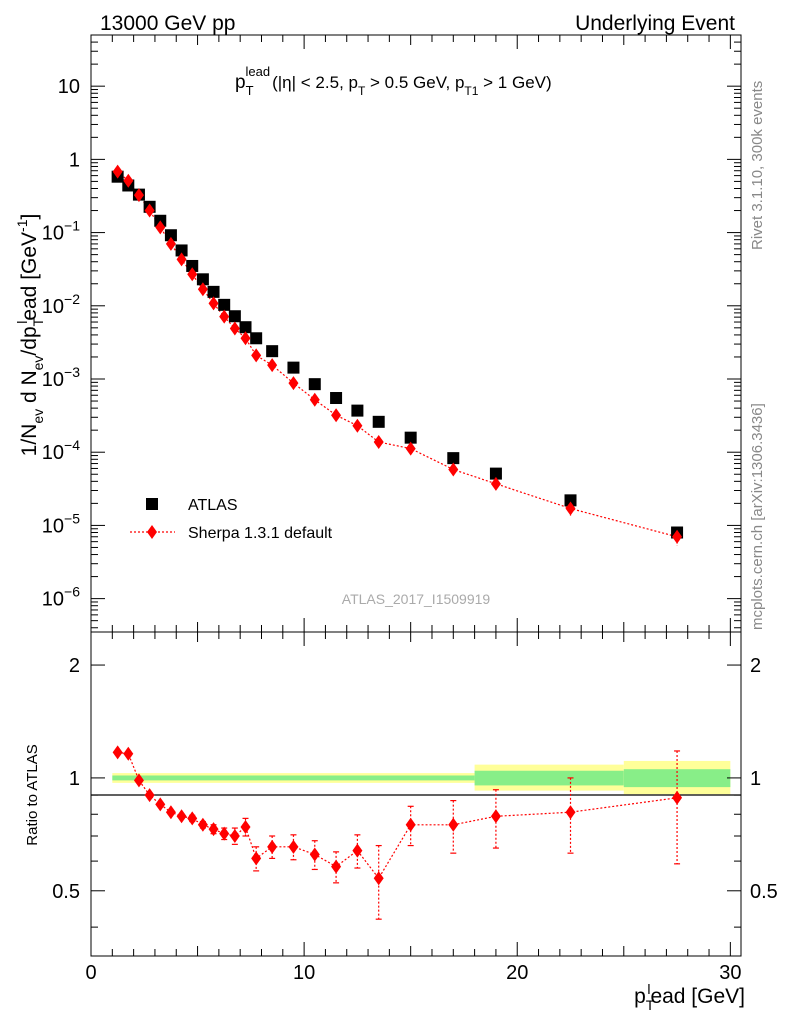 This screenshot has width=786, height=1024. I want to click on main-ytick-label: 10⁻¹, so click(61, 231).